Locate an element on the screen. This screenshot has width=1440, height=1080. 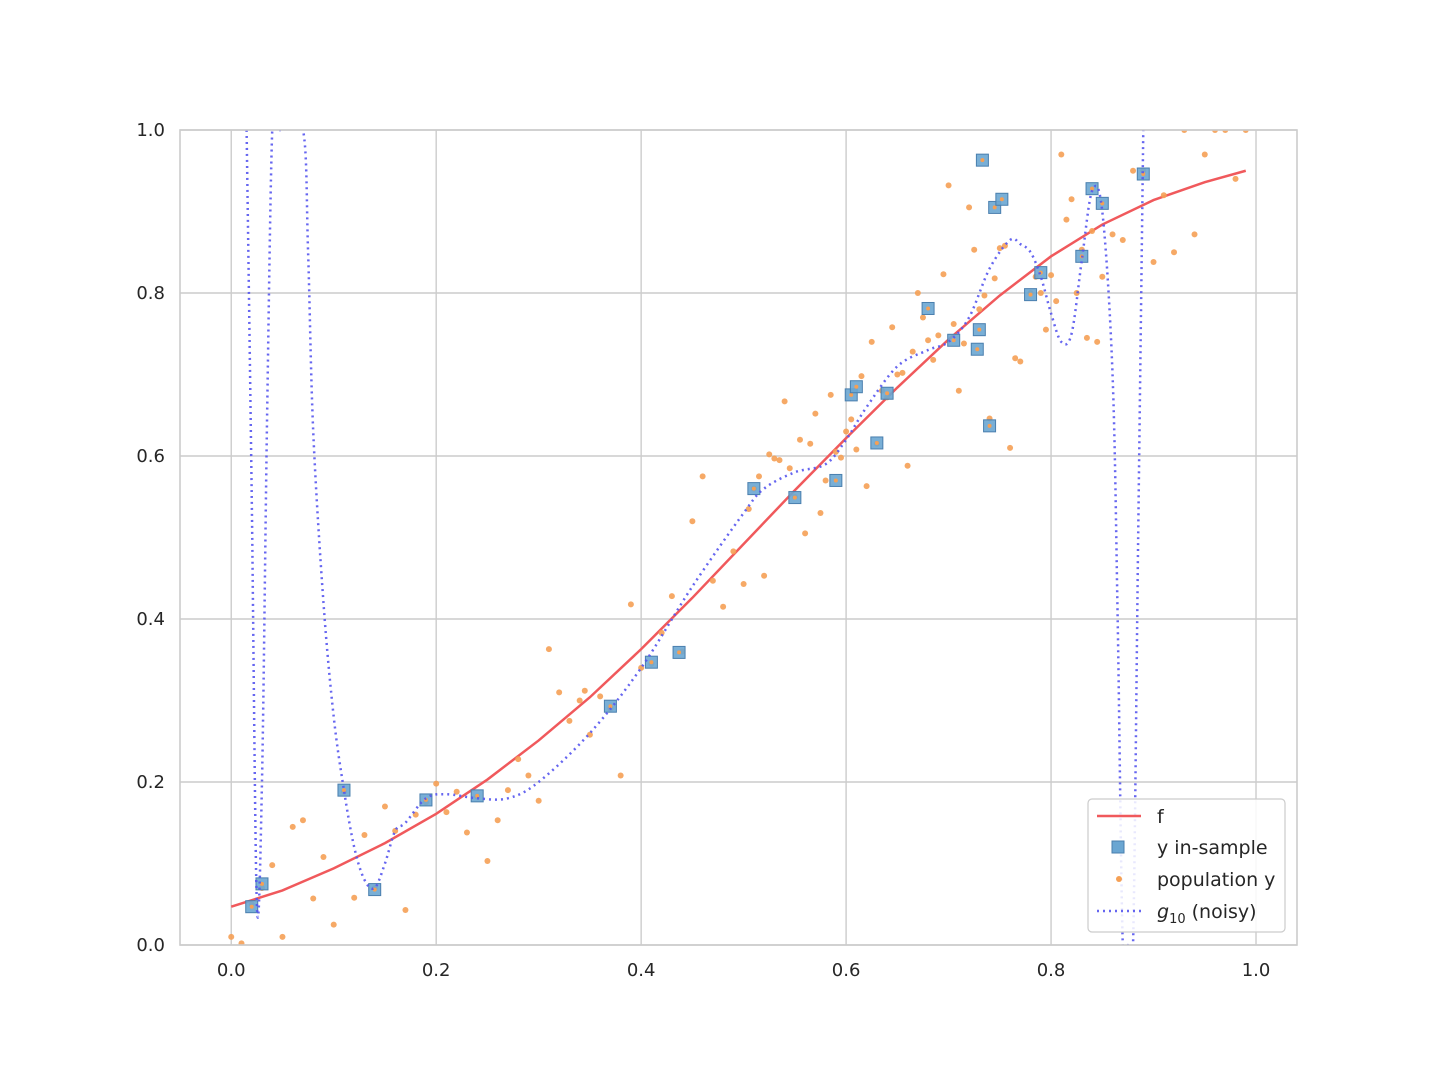
y-tick-label: 1.0 is located at coordinates (150, 130).